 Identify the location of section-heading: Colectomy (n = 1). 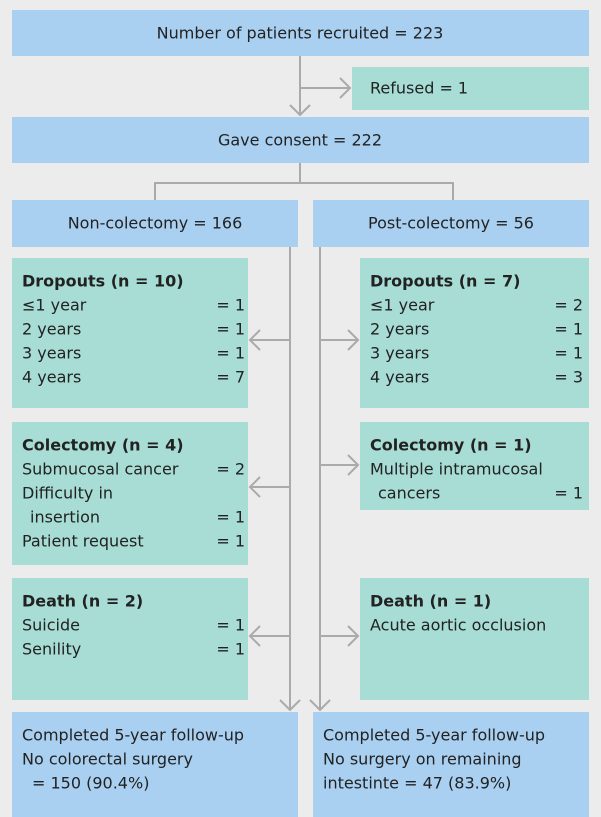
(451, 445).